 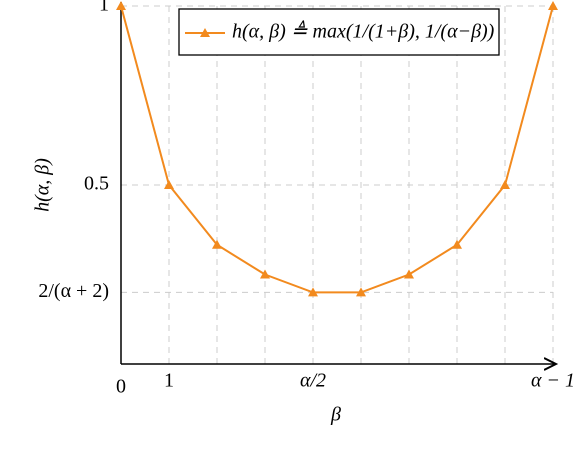 I want to click on y-tick-label: 2/(α + 2), so click(x=73, y=291).